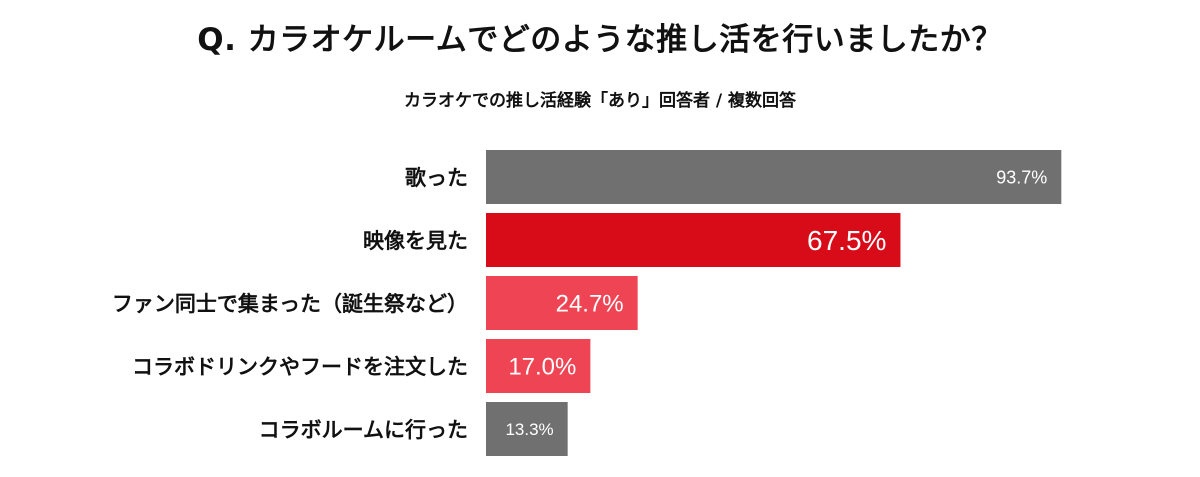  I want to click on value-label-4: 13.3%, so click(529, 429).